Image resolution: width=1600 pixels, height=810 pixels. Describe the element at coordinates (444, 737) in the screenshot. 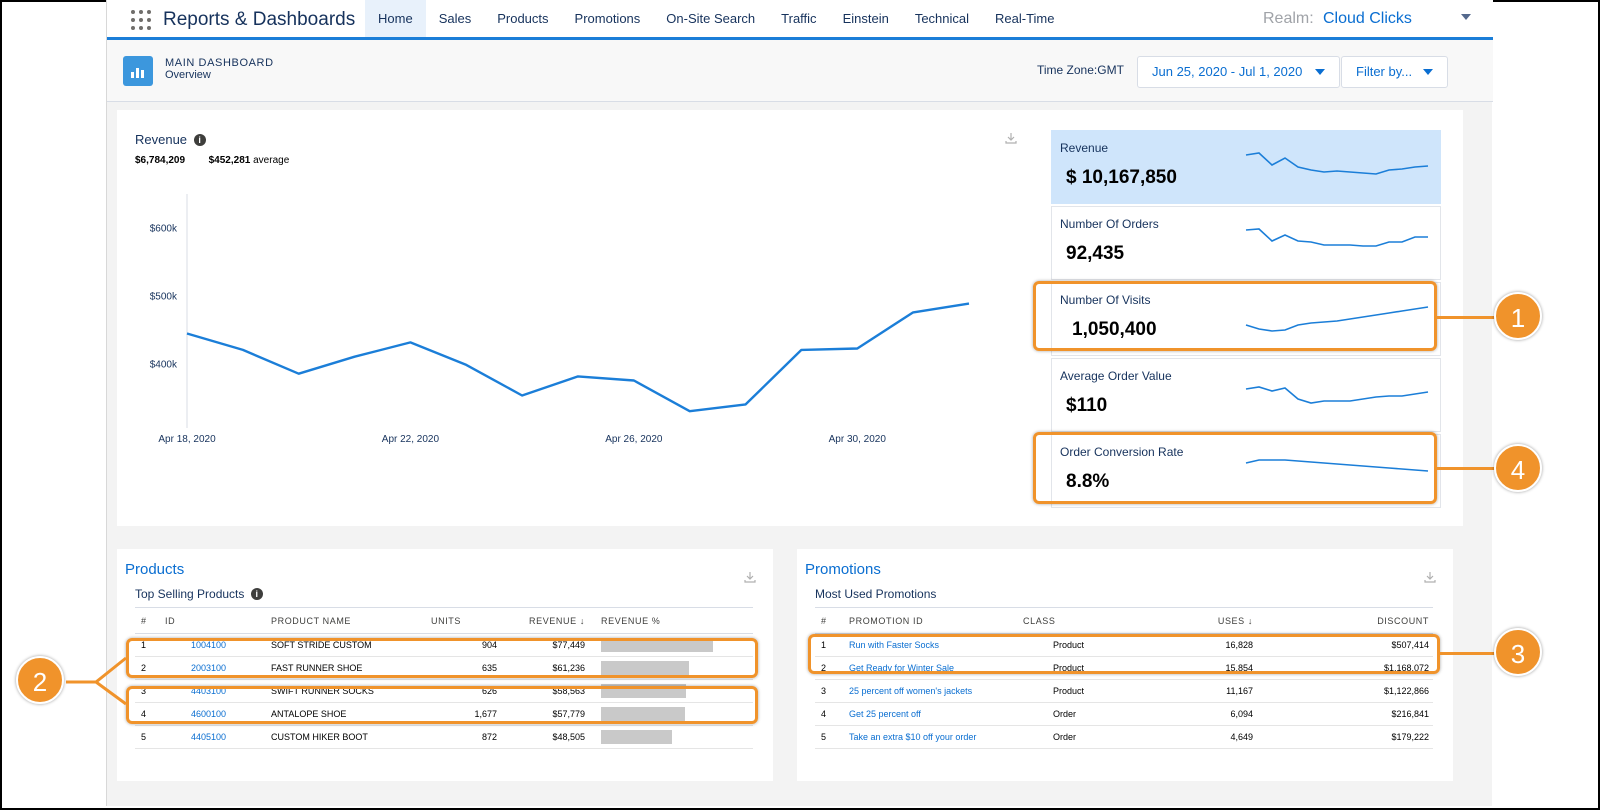

I see `table-row: 5 4405100 CUSTOM HIKER BOOT 872 $48,505` at that location.